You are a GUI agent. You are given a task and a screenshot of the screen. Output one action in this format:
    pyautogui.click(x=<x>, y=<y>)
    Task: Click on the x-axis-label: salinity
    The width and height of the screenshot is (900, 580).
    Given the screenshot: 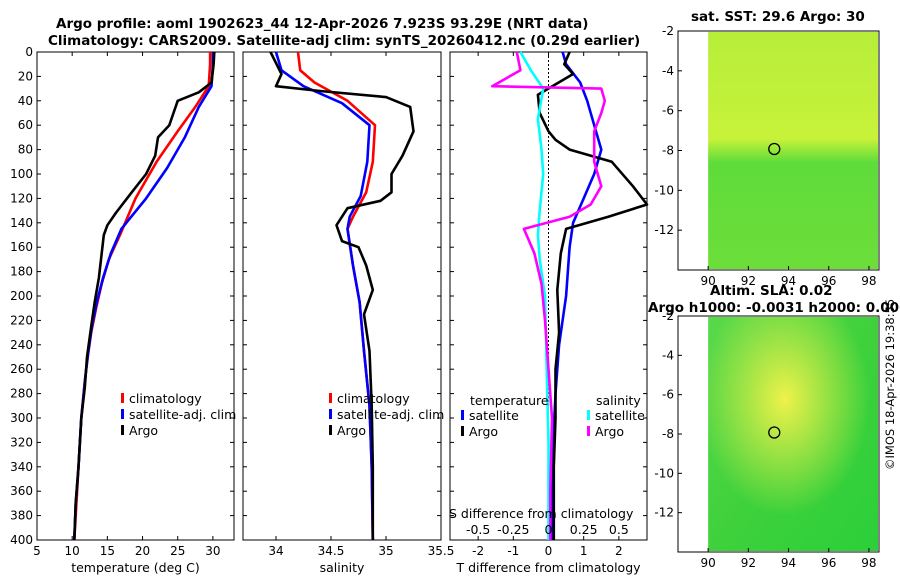 What is the action you would take?
    pyautogui.click(x=342, y=567)
    